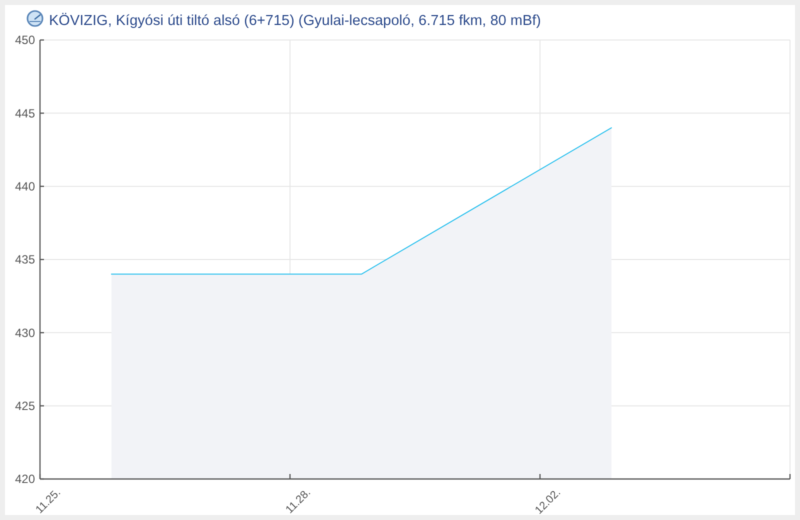 The image size is (800, 520). What do you see at coordinates (25, 259) in the screenshot?
I see `y-tick-label: 435` at bounding box center [25, 259].